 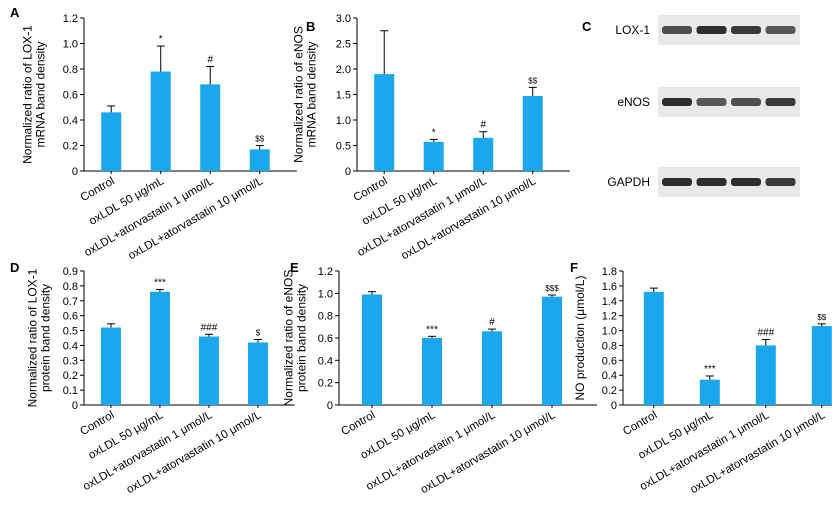 What do you see at coordinates (294, 267) in the screenshot?
I see `panel-letter-e: E` at bounding box center [294, 267].